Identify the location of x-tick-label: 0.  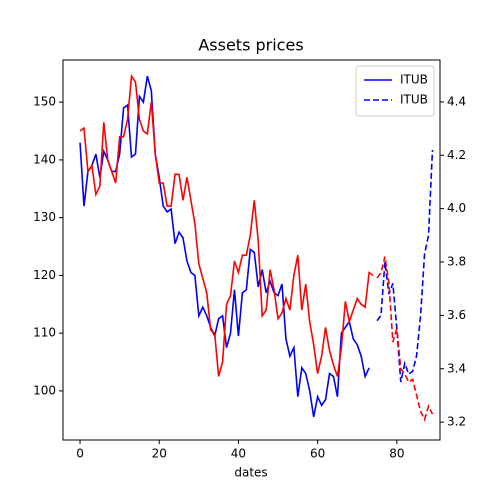
(80, 454).